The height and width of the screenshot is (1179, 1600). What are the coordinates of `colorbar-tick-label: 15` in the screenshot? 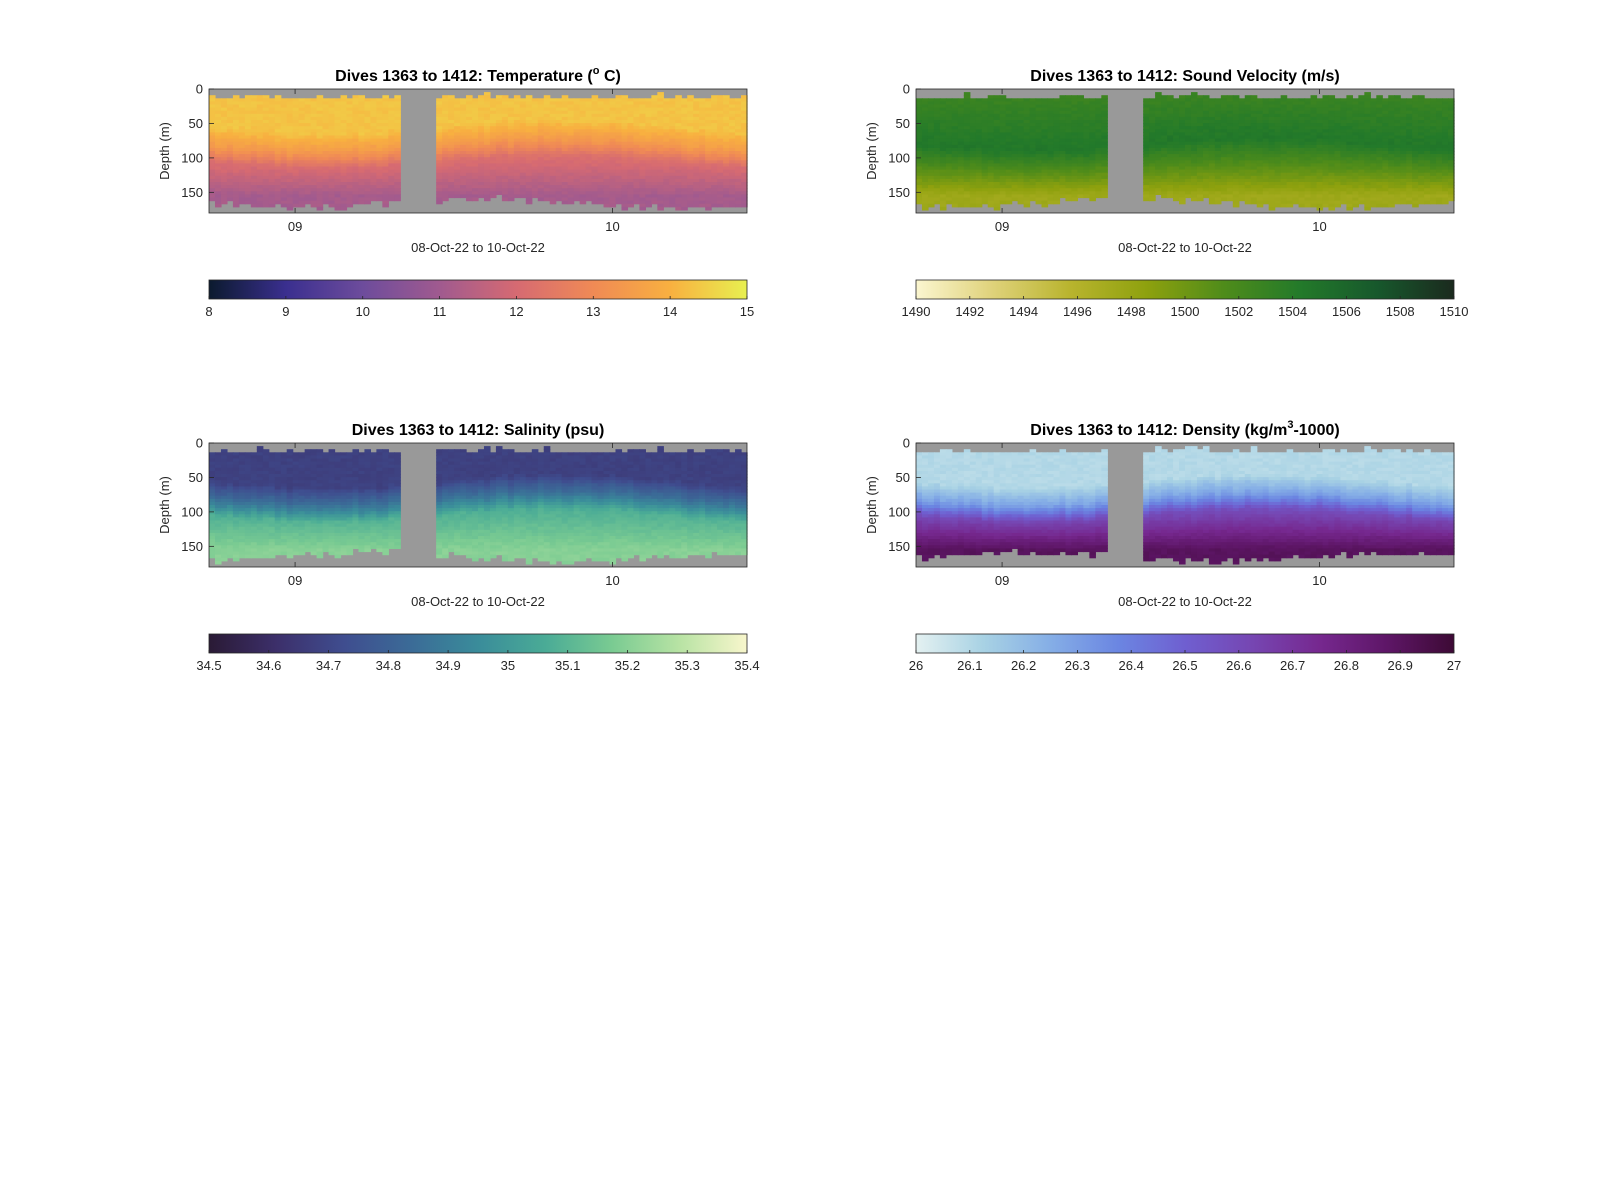 It's located at (747, 311).